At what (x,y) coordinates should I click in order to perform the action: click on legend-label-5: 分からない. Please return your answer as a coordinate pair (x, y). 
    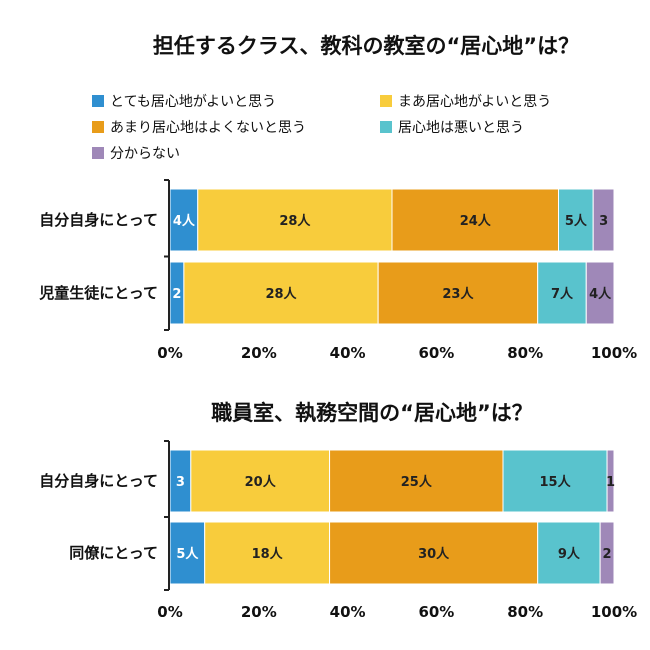
    Looking at the image, I should click on (145, 154).